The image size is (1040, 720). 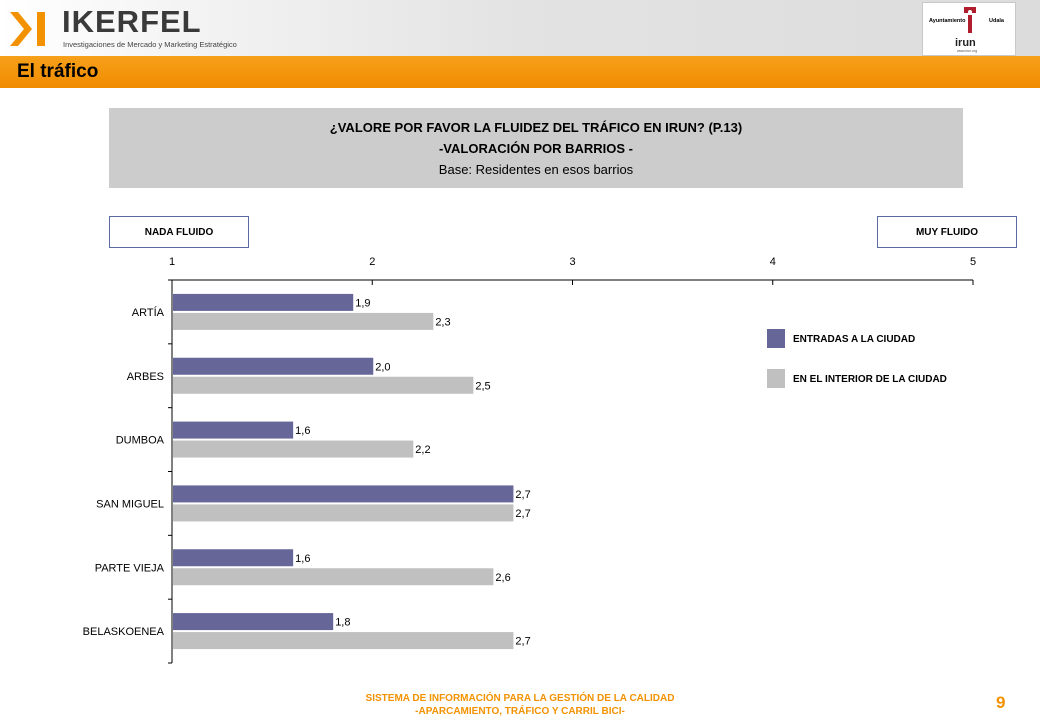 What do you see at coordinates (342, 623) in the screenshot?
I see `data-label: 1,8` at bounding box center [342, 623].